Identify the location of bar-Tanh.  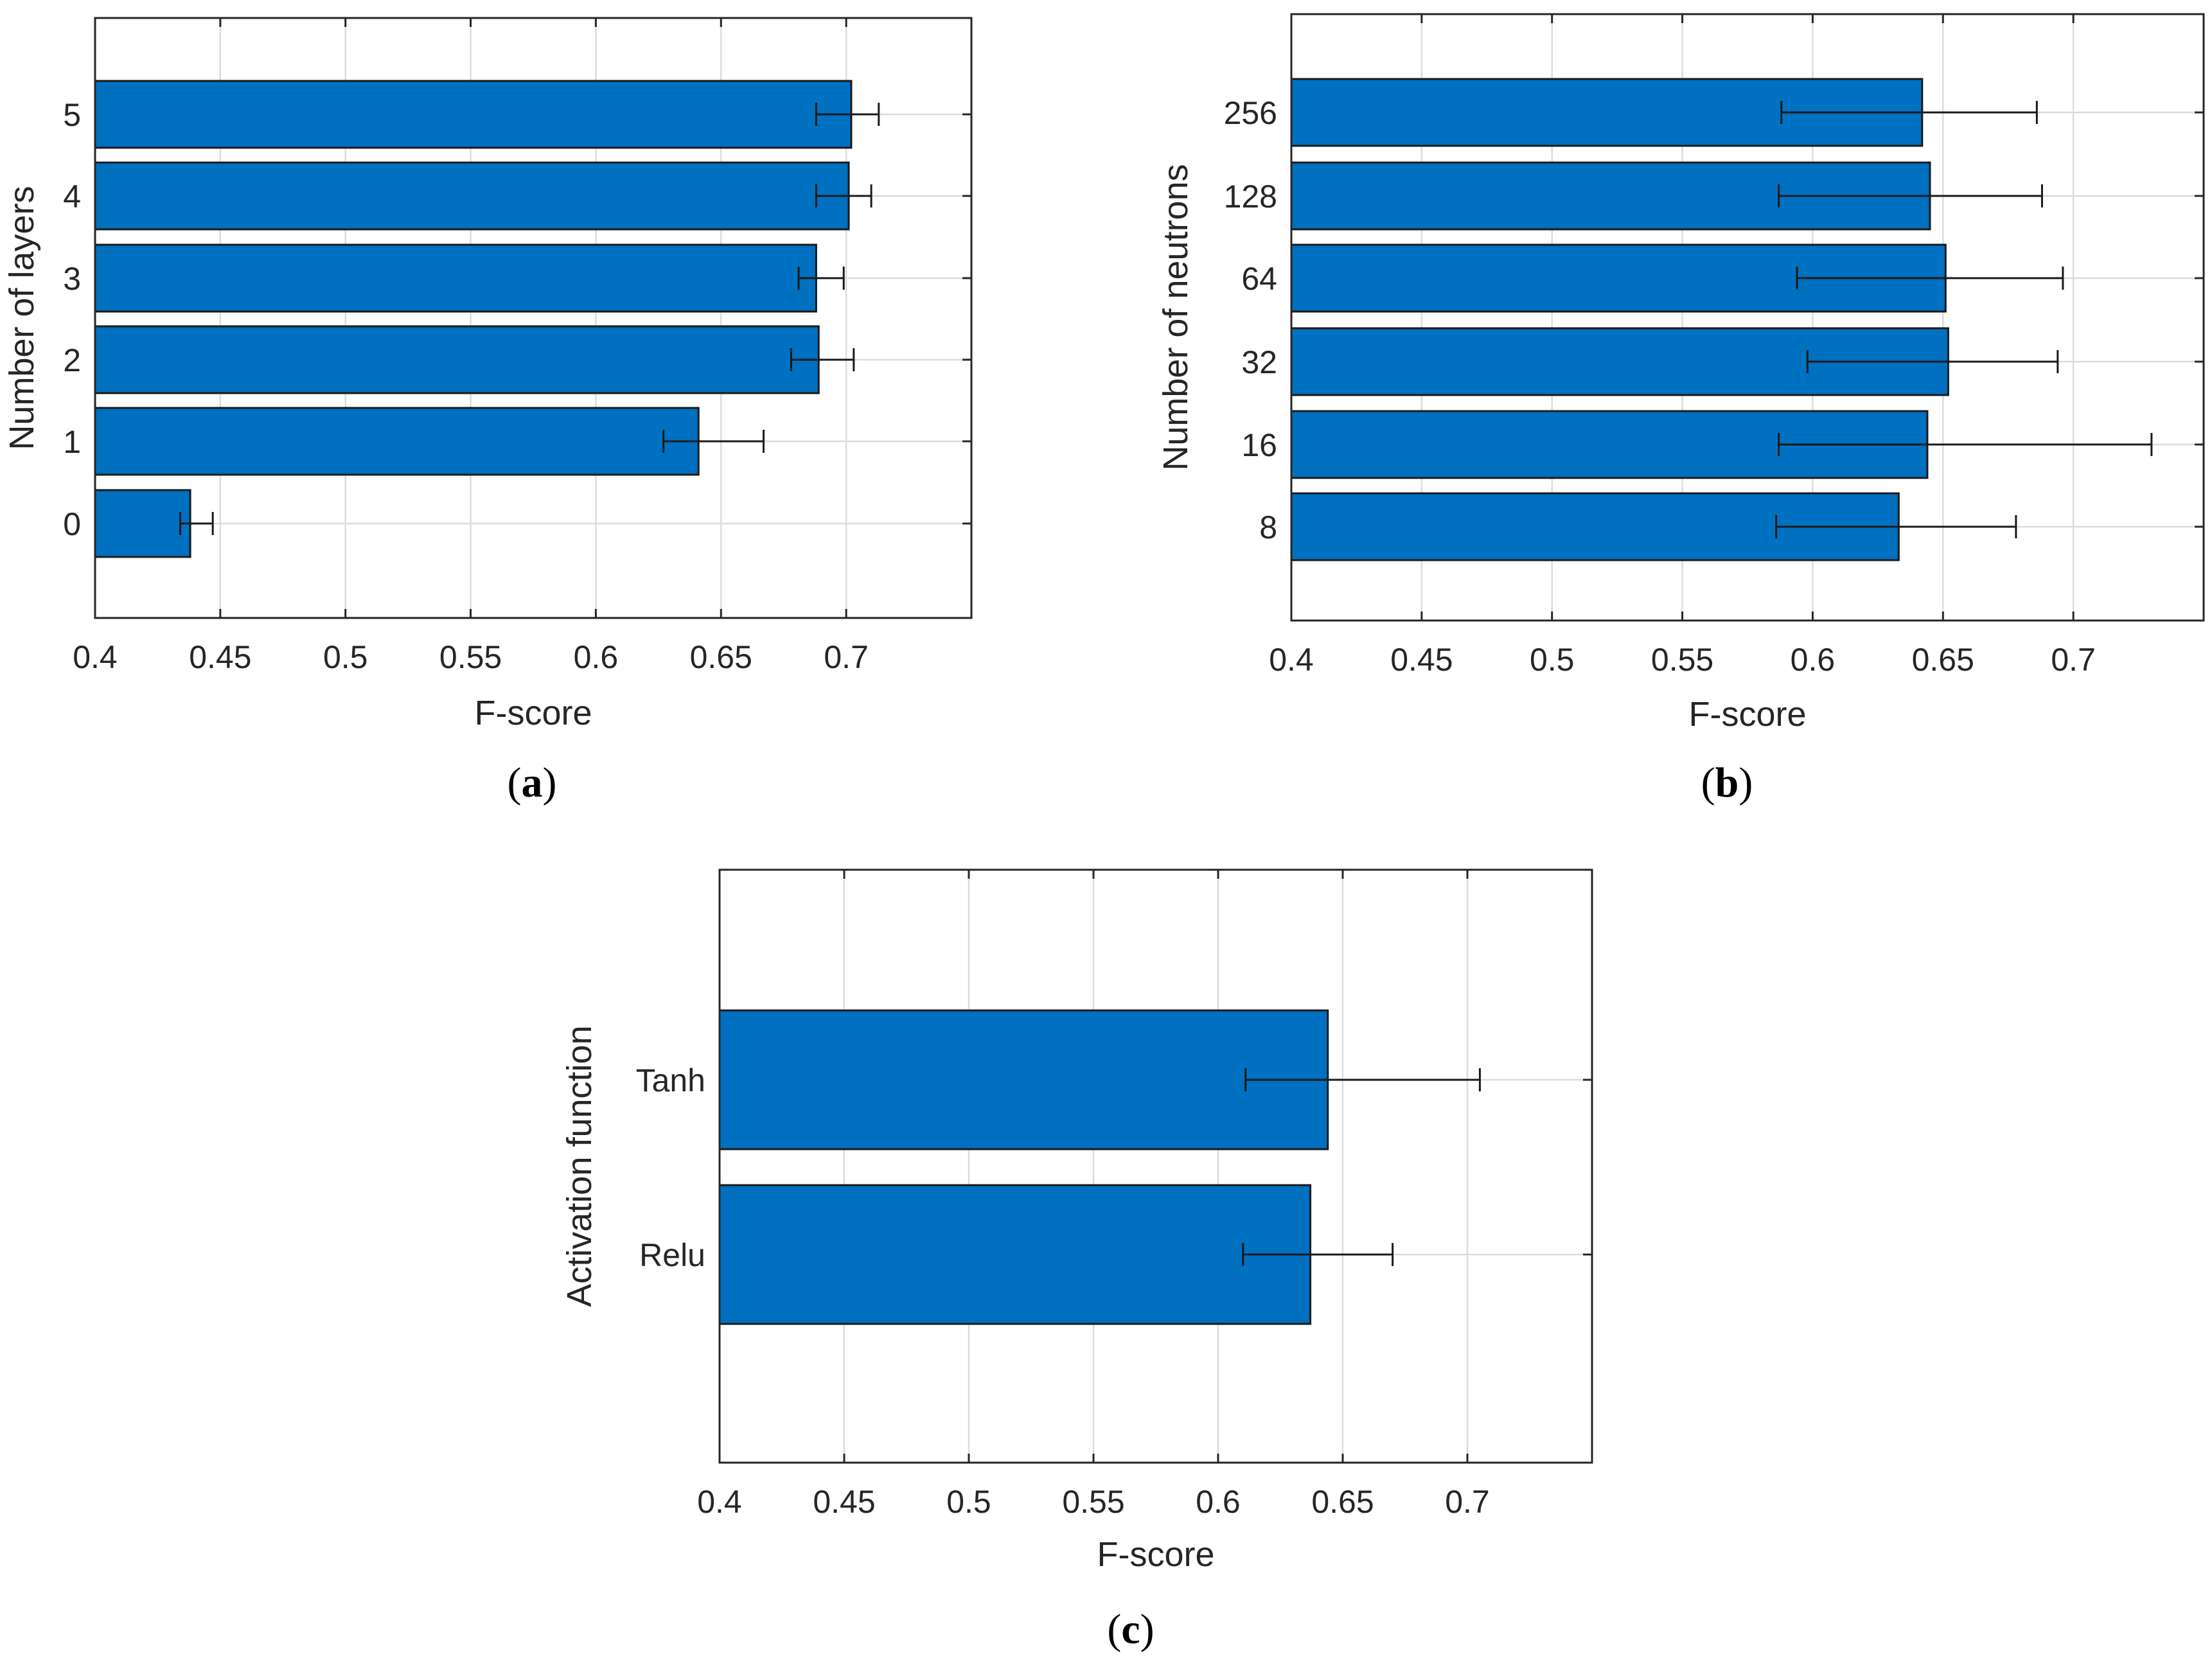
(1023, 1079).